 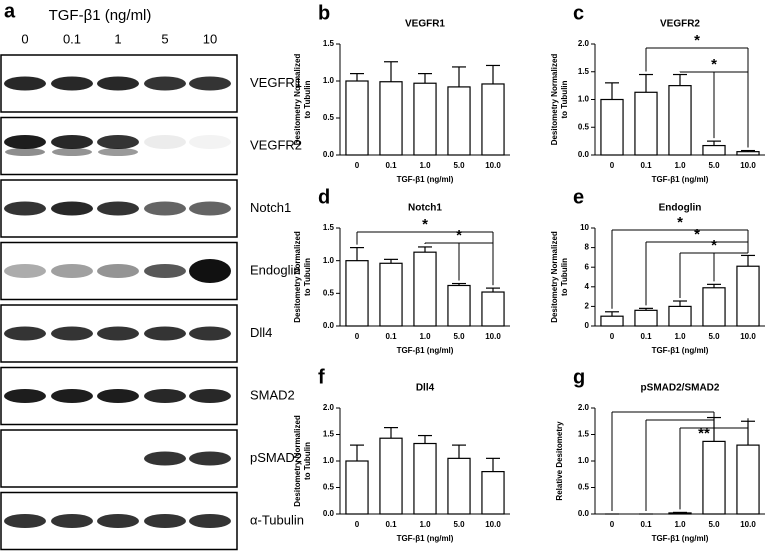 What do you see at coordinates (210, 38) in the screenshot?
I see `lane-label: 10` at bounding box center [210, 38].